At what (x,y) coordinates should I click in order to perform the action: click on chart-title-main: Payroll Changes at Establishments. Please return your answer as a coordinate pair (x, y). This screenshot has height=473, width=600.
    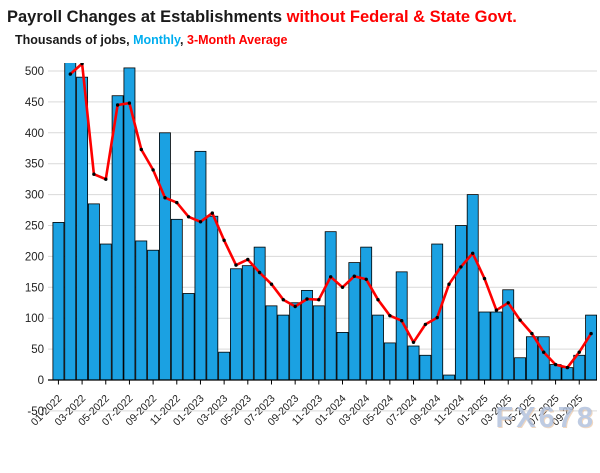
    Looking at the image, I should click on (147, 17).